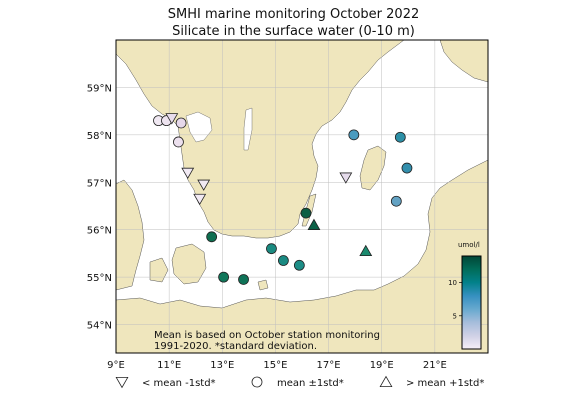 The width and height of the screenshot is (587, 405). Describe the element at coordinates (99, 278) in the screenshot. I see `lat-tick-label: 55°N` at that location.